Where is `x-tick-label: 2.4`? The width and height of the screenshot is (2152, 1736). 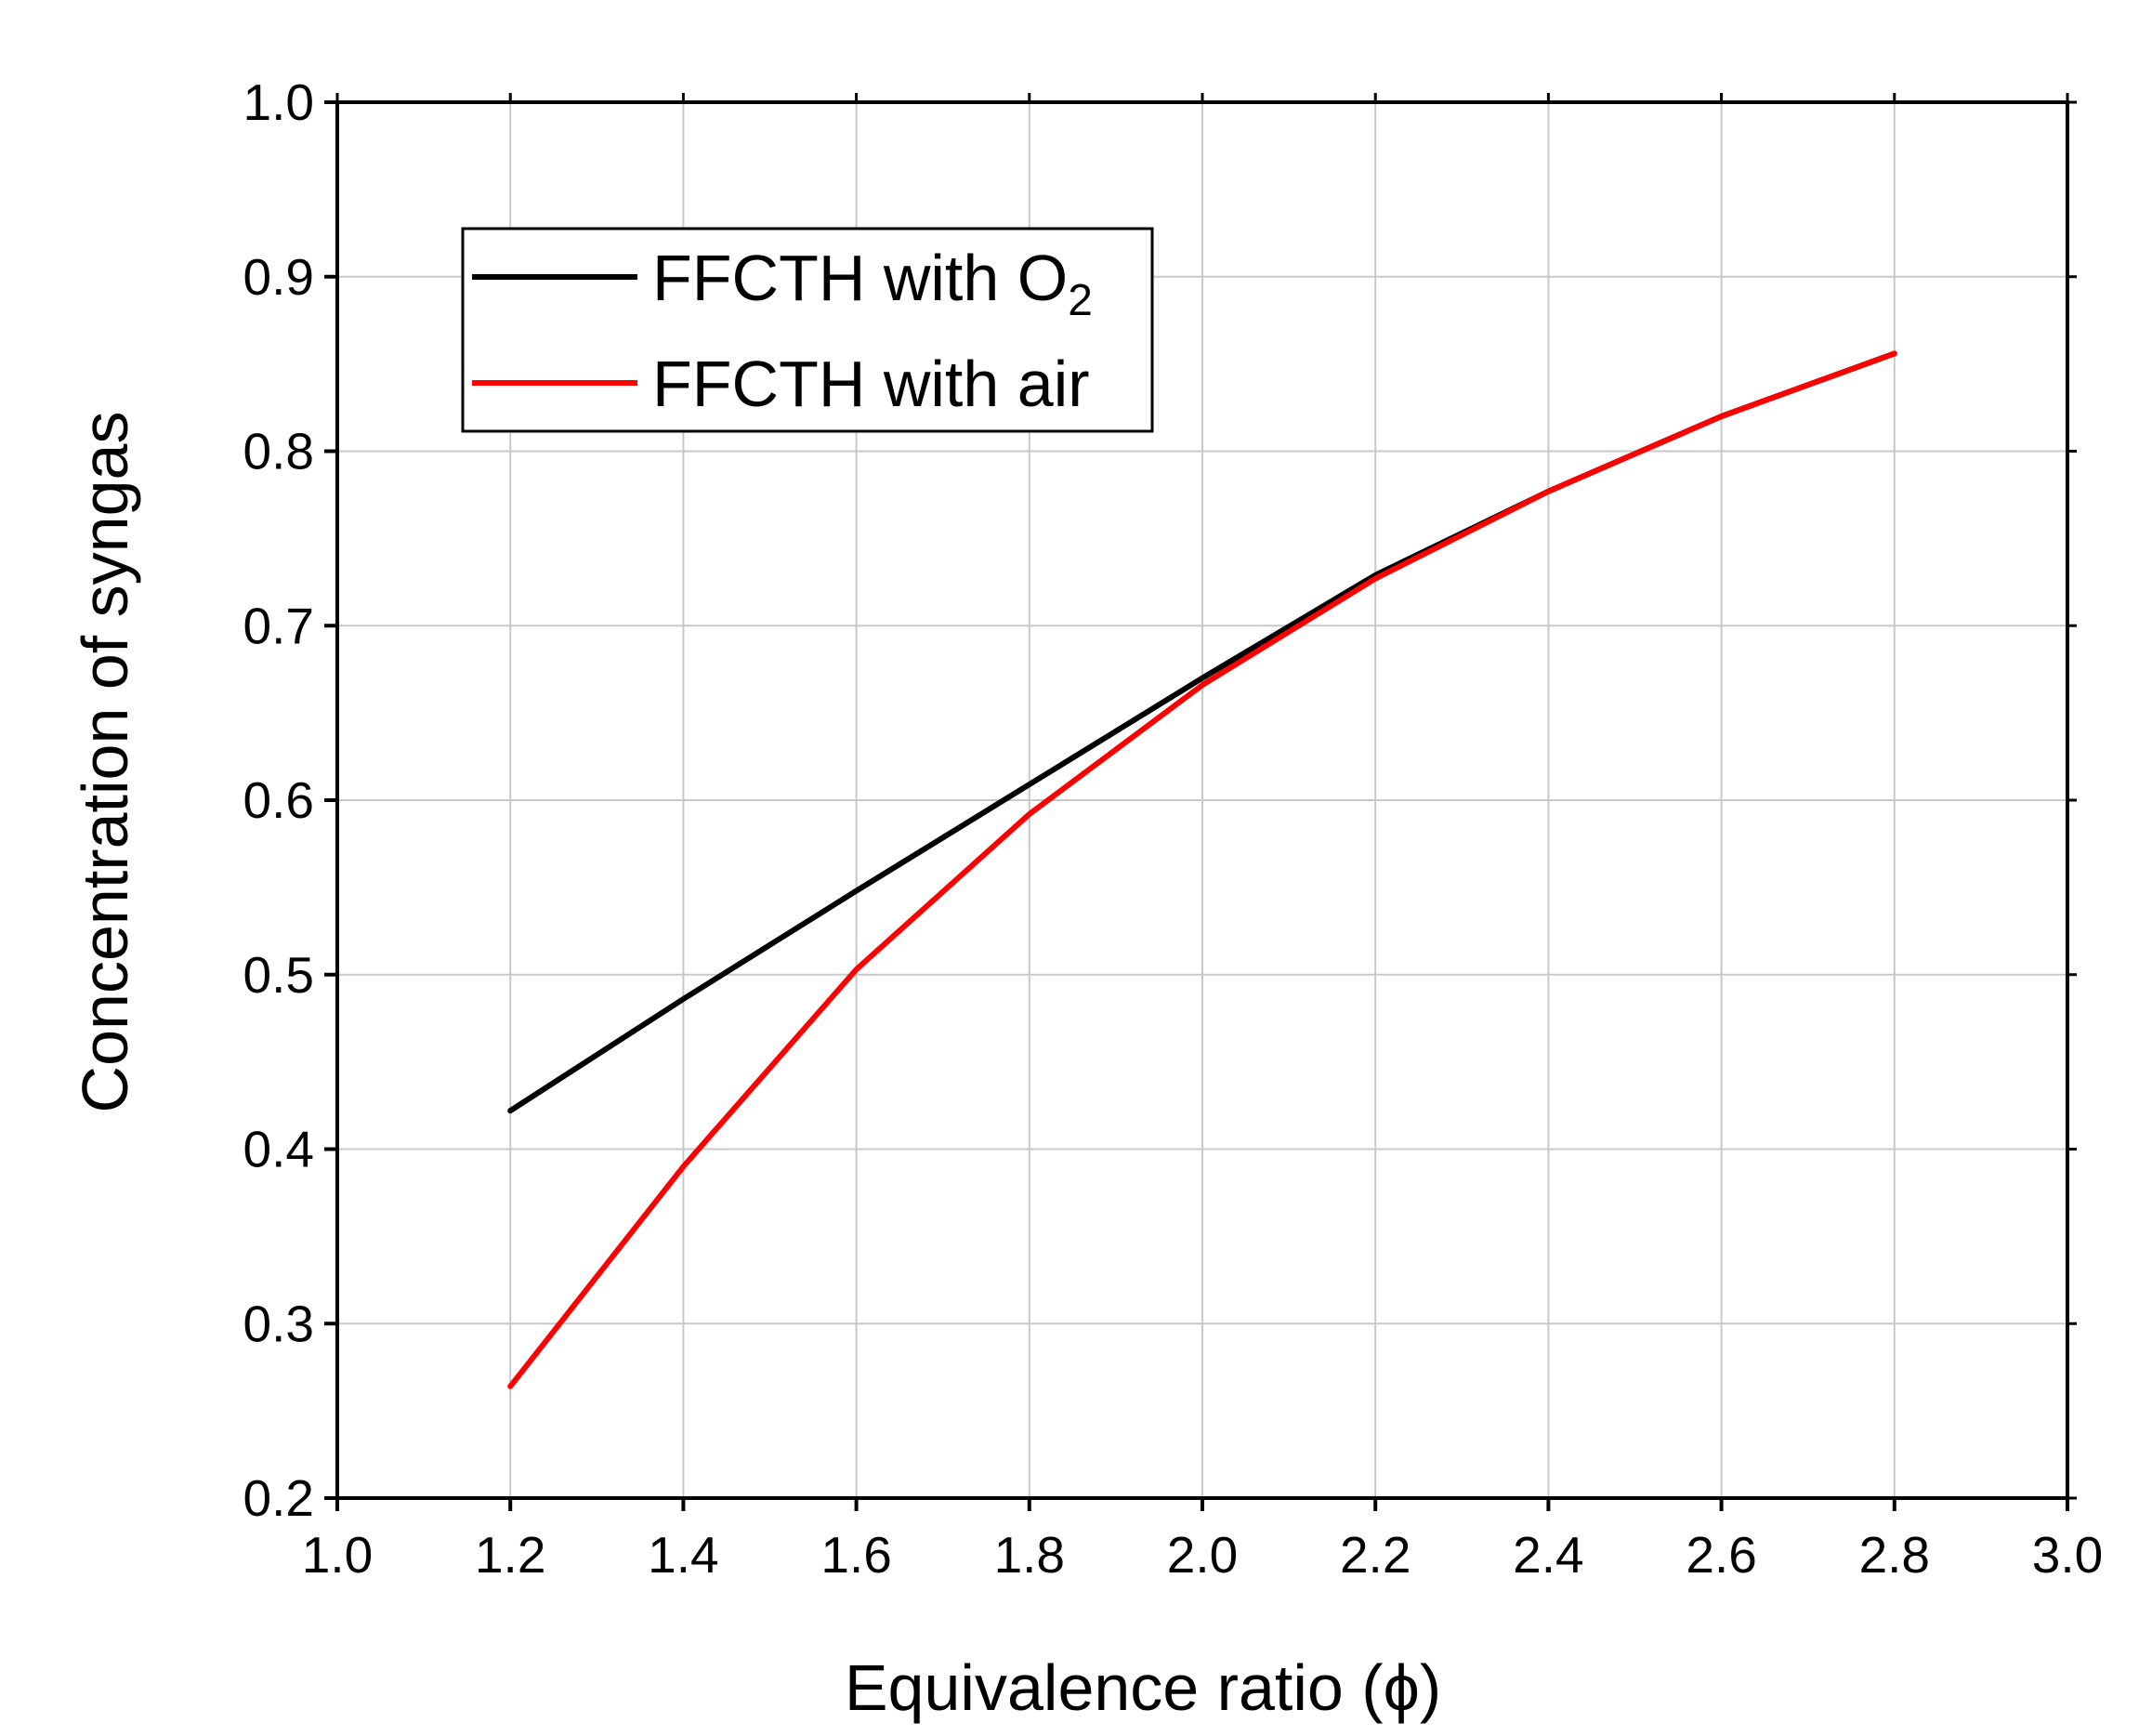 x-tick-label: 2.4 is located at coordinates (1548, 1555).